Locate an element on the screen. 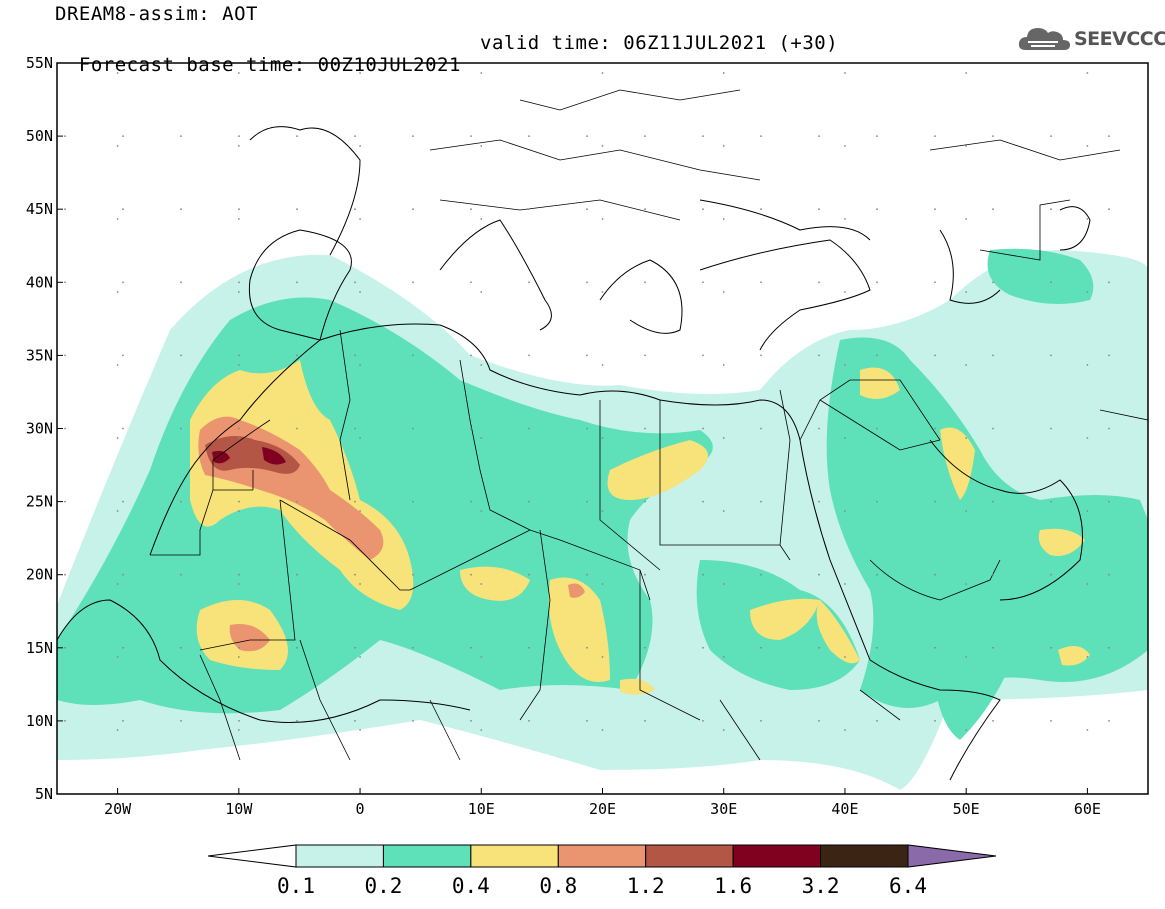 The height and width of the screenshot is (909, 1165). lon-tick-label: 20W is located at coordinates (118, 809).